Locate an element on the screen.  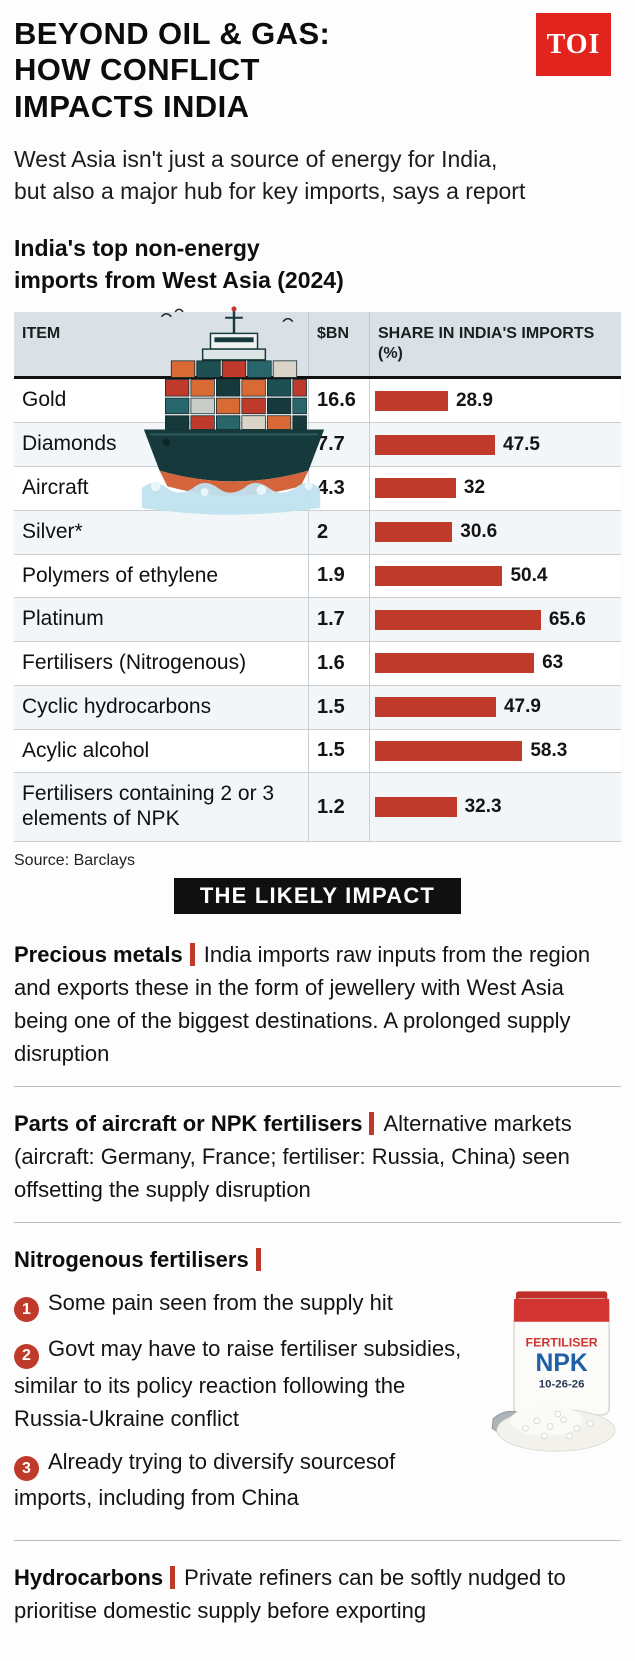
page-title-line: IMPACTS INDIA is located at coordinates (132, 106).